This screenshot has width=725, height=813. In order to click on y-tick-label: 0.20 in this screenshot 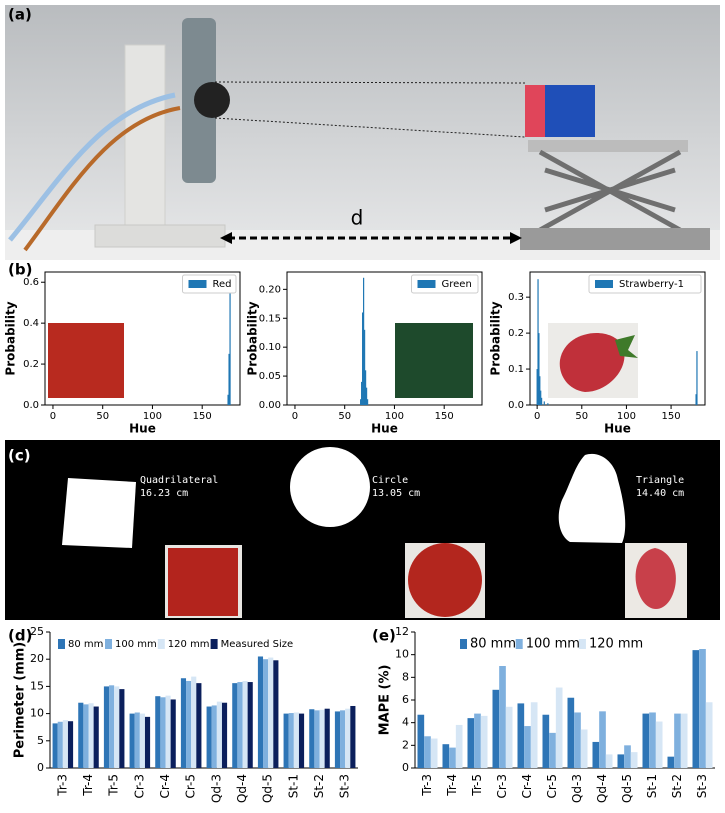, I will do `click(270, 289)`.